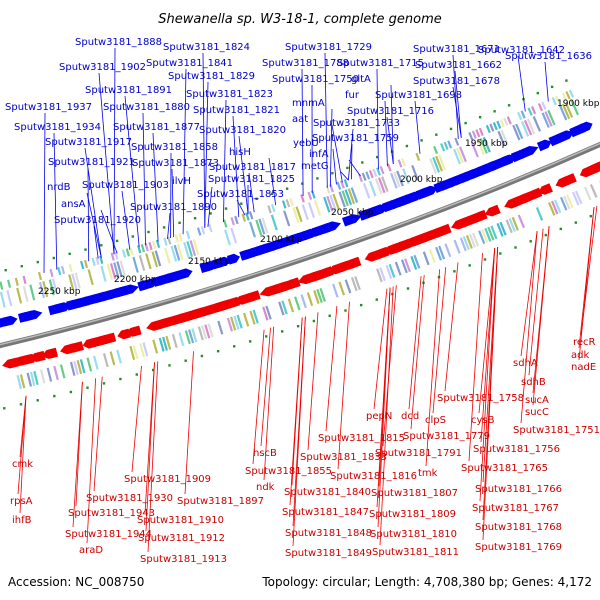  I want to click on gene-label: rpsA, so click(21, 501).